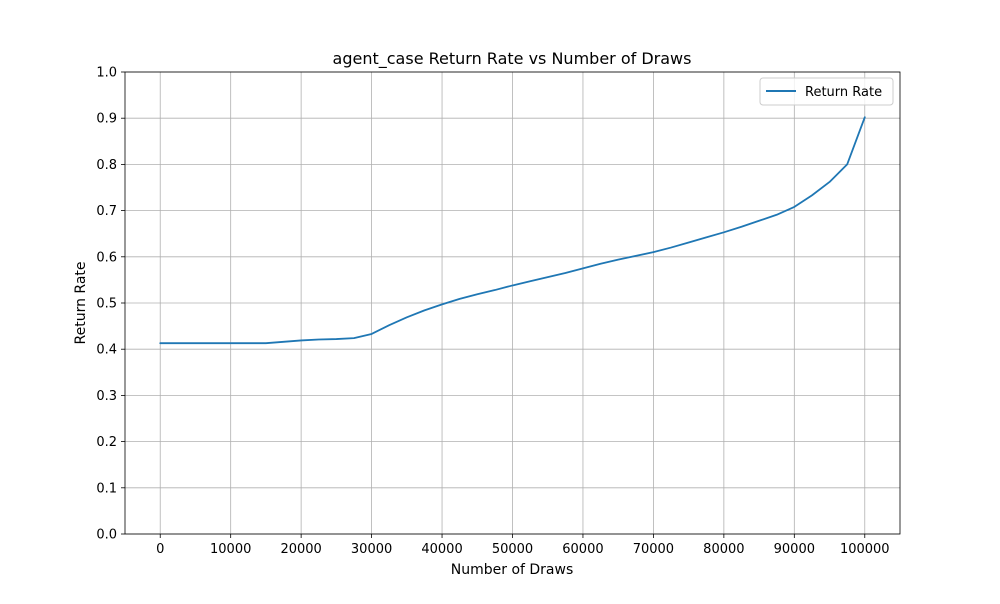 This screenshot has width=1000, height=604. Describe the element at coordinates (865, 549) in the screenshot. I see `x-tick-label: 100000` at that location.